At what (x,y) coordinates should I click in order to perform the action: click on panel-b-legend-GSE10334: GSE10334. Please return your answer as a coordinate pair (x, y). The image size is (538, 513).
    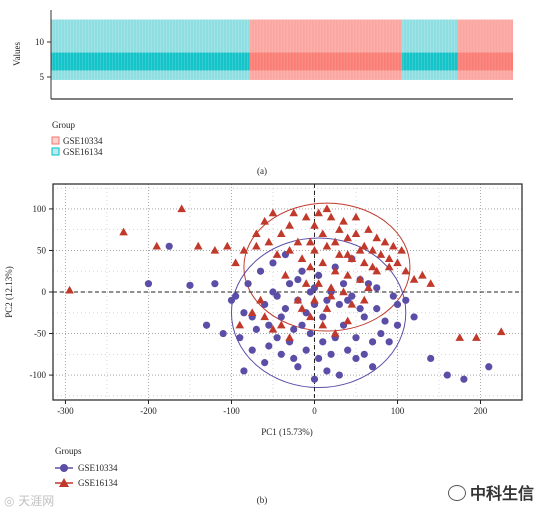
    Looking at the image, I should click on (98, 468).